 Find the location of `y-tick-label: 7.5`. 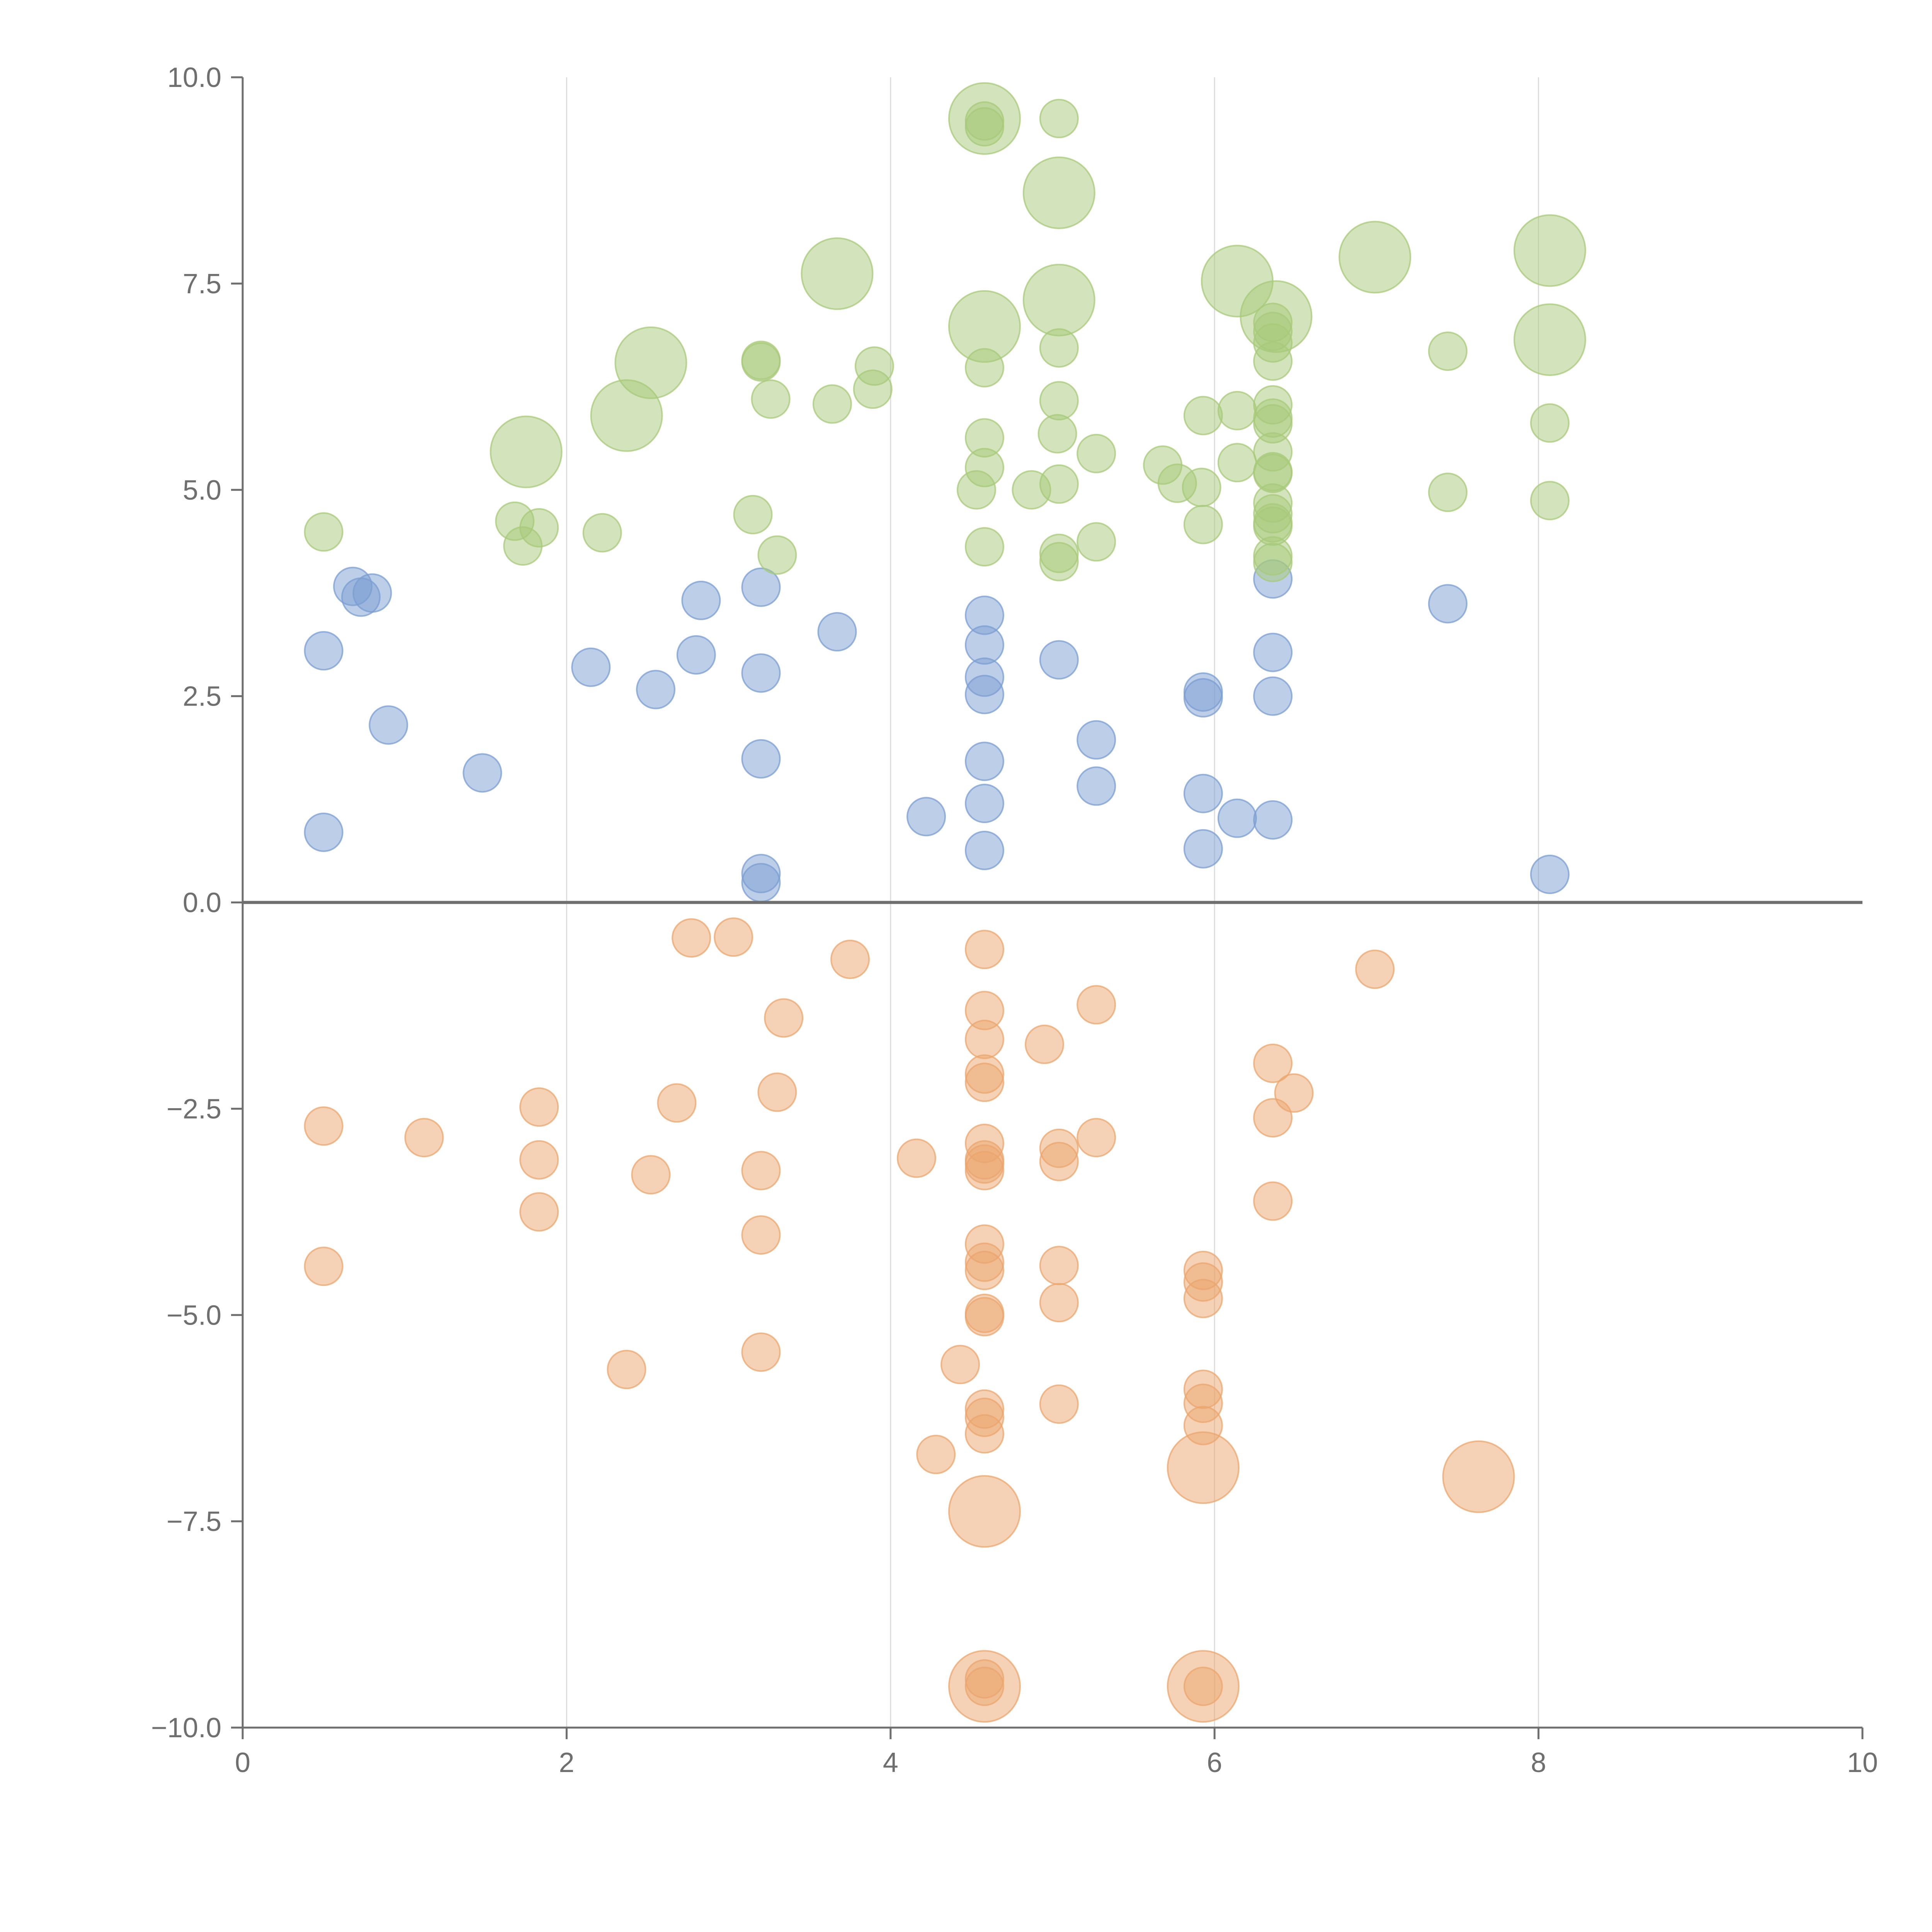

y-tick-label: 7.5 is located at coordinates (202, 284).